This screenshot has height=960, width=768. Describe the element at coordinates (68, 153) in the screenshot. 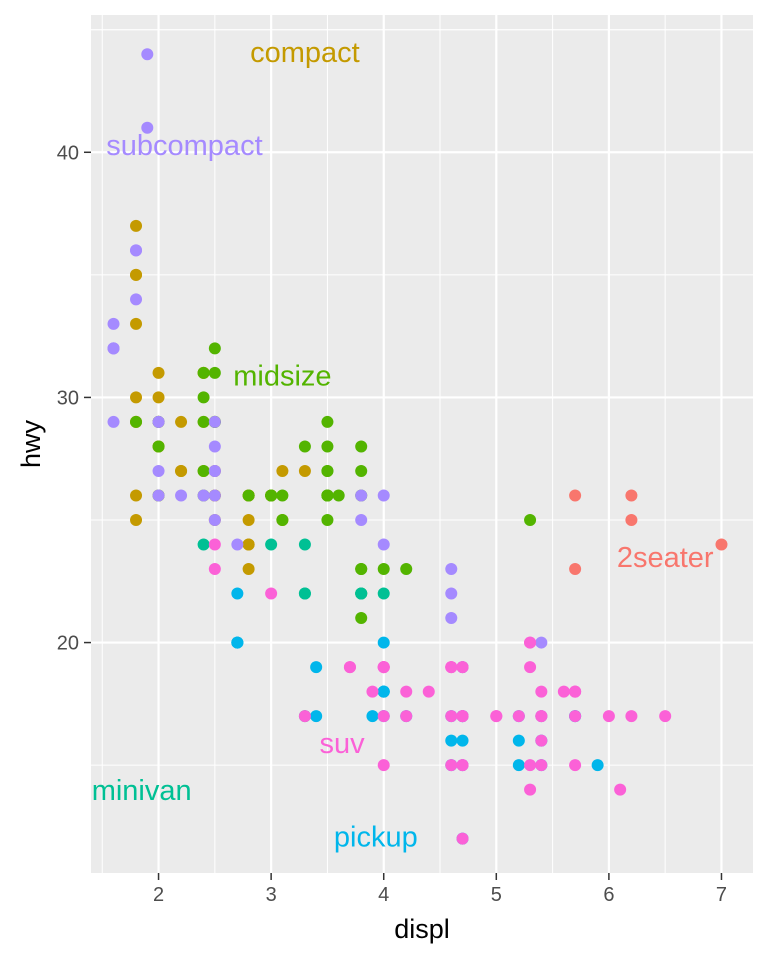

I see `y-tick-label: 40` at that location.